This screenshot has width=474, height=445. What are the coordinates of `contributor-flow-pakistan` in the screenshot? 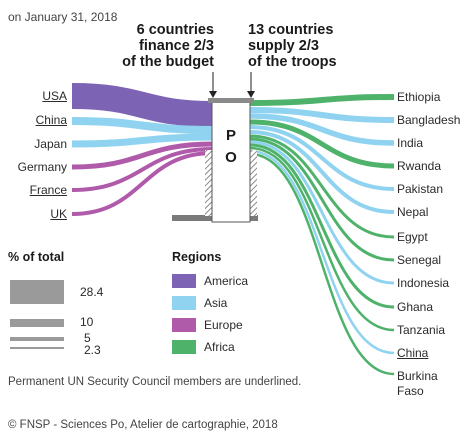 It's located at (322, 158).